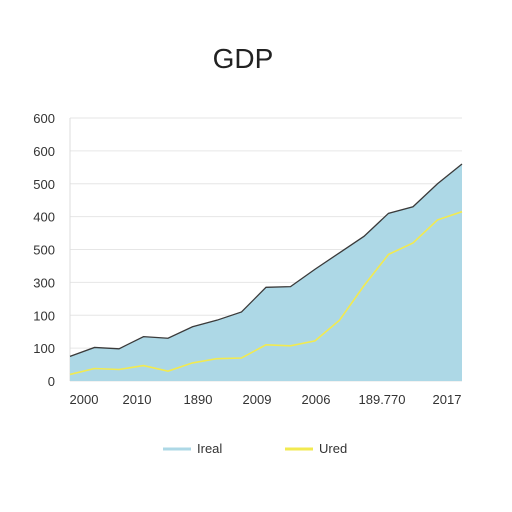 The width and height of the screenshot is (512, 512). I want to click on y-tick-label: 400, so click(44, 217).